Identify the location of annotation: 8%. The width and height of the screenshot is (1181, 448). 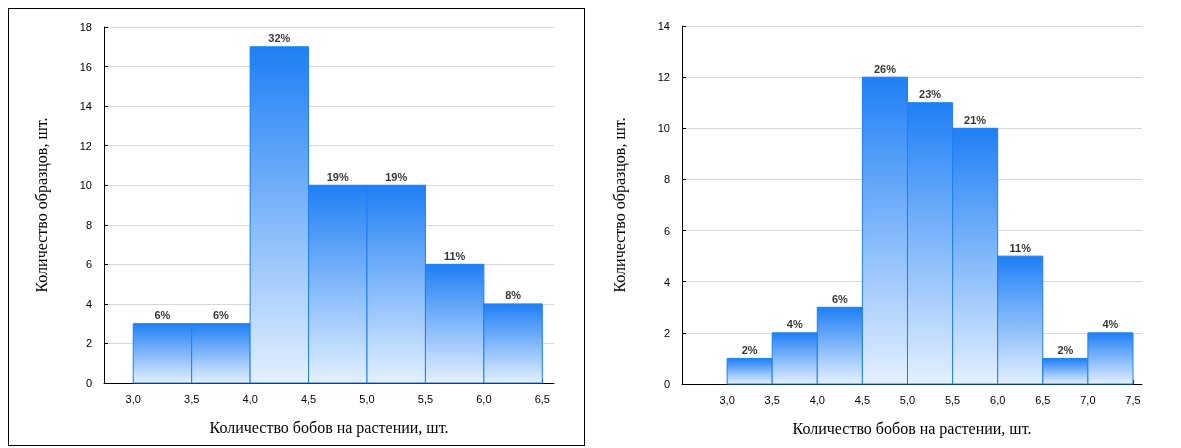
(513, 295).